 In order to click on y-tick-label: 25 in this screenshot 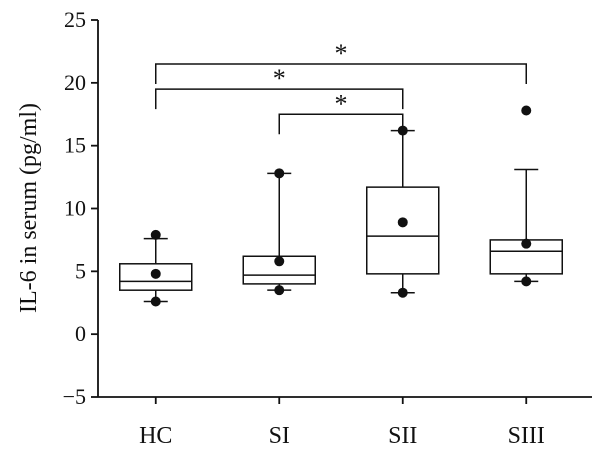, I will do `click(75, 19)`.